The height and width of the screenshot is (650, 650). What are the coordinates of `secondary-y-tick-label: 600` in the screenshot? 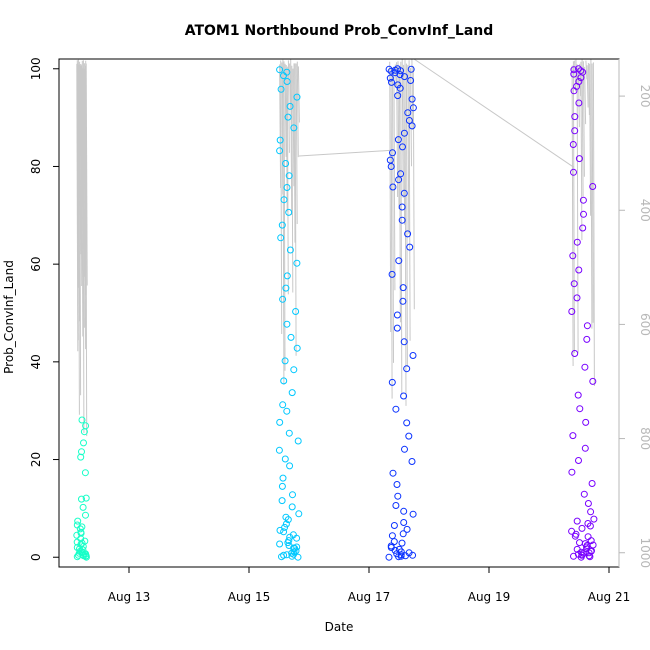 It's located at (644, 324).